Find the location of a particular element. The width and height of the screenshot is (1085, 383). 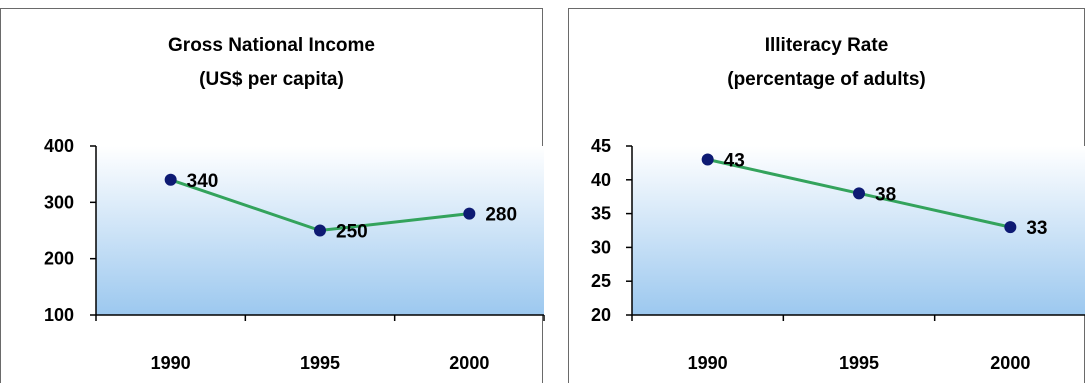

data-label: 280 is located at coordinates (501, 215).